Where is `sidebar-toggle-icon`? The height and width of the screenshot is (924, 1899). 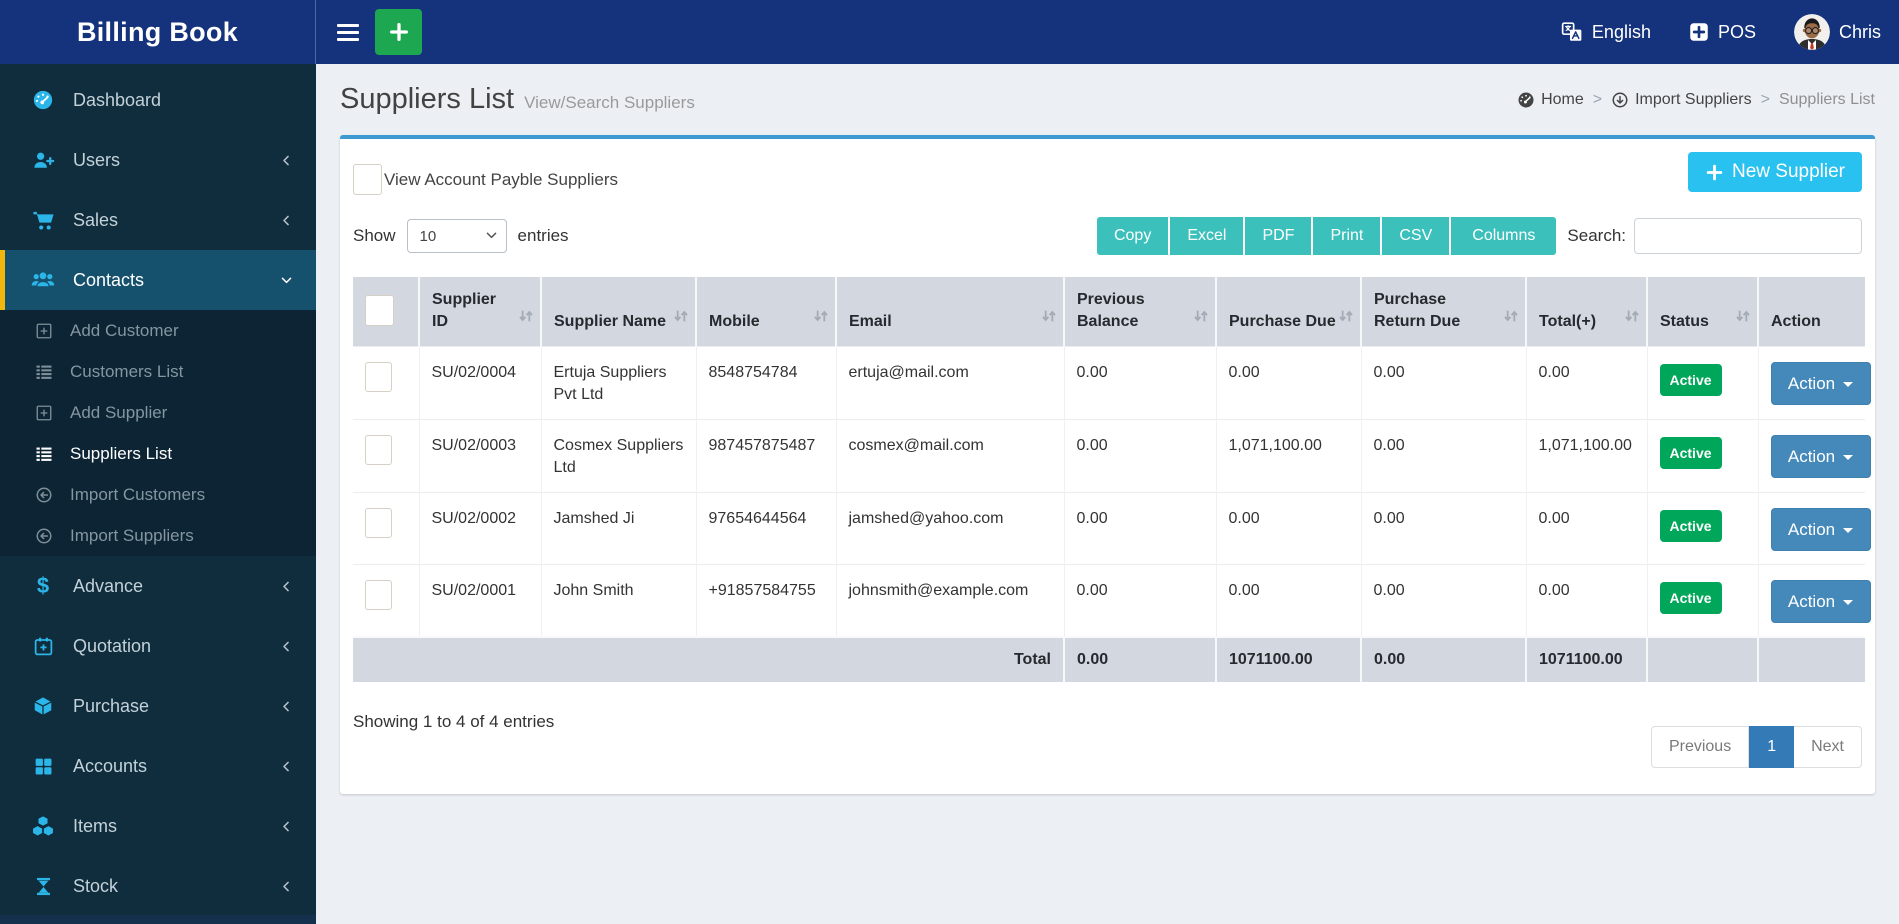 sidebar-toggle-icon is located at coordinates (348, 32).